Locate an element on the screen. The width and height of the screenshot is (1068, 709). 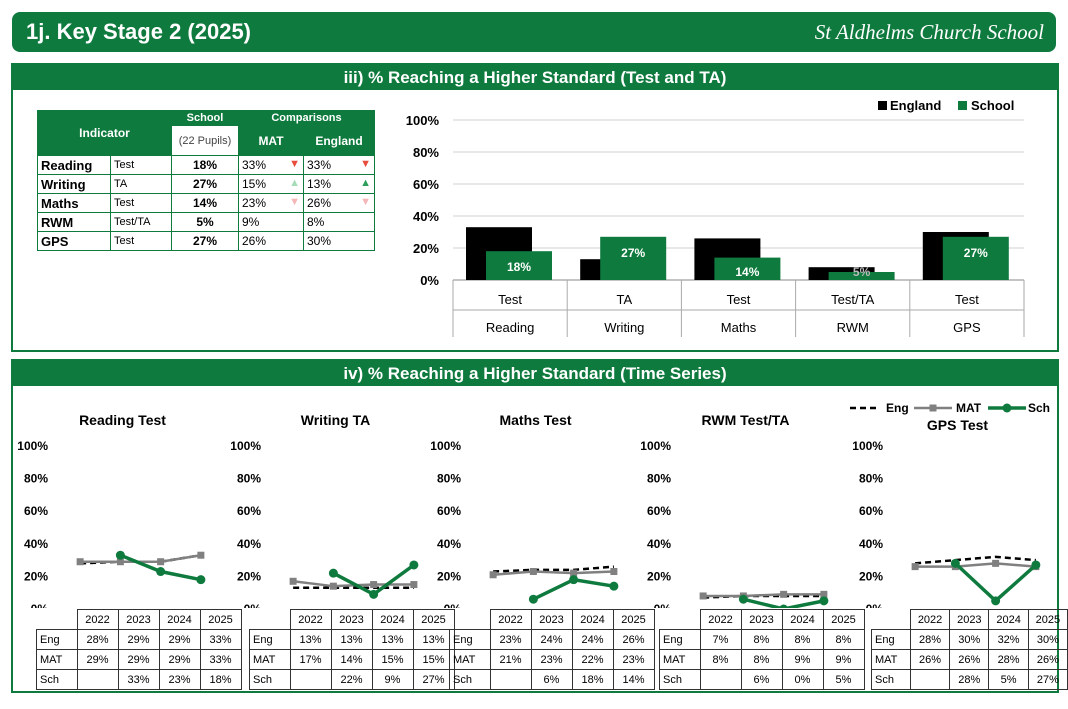
indicator-name: GPS is located at coordinates (74, 241).